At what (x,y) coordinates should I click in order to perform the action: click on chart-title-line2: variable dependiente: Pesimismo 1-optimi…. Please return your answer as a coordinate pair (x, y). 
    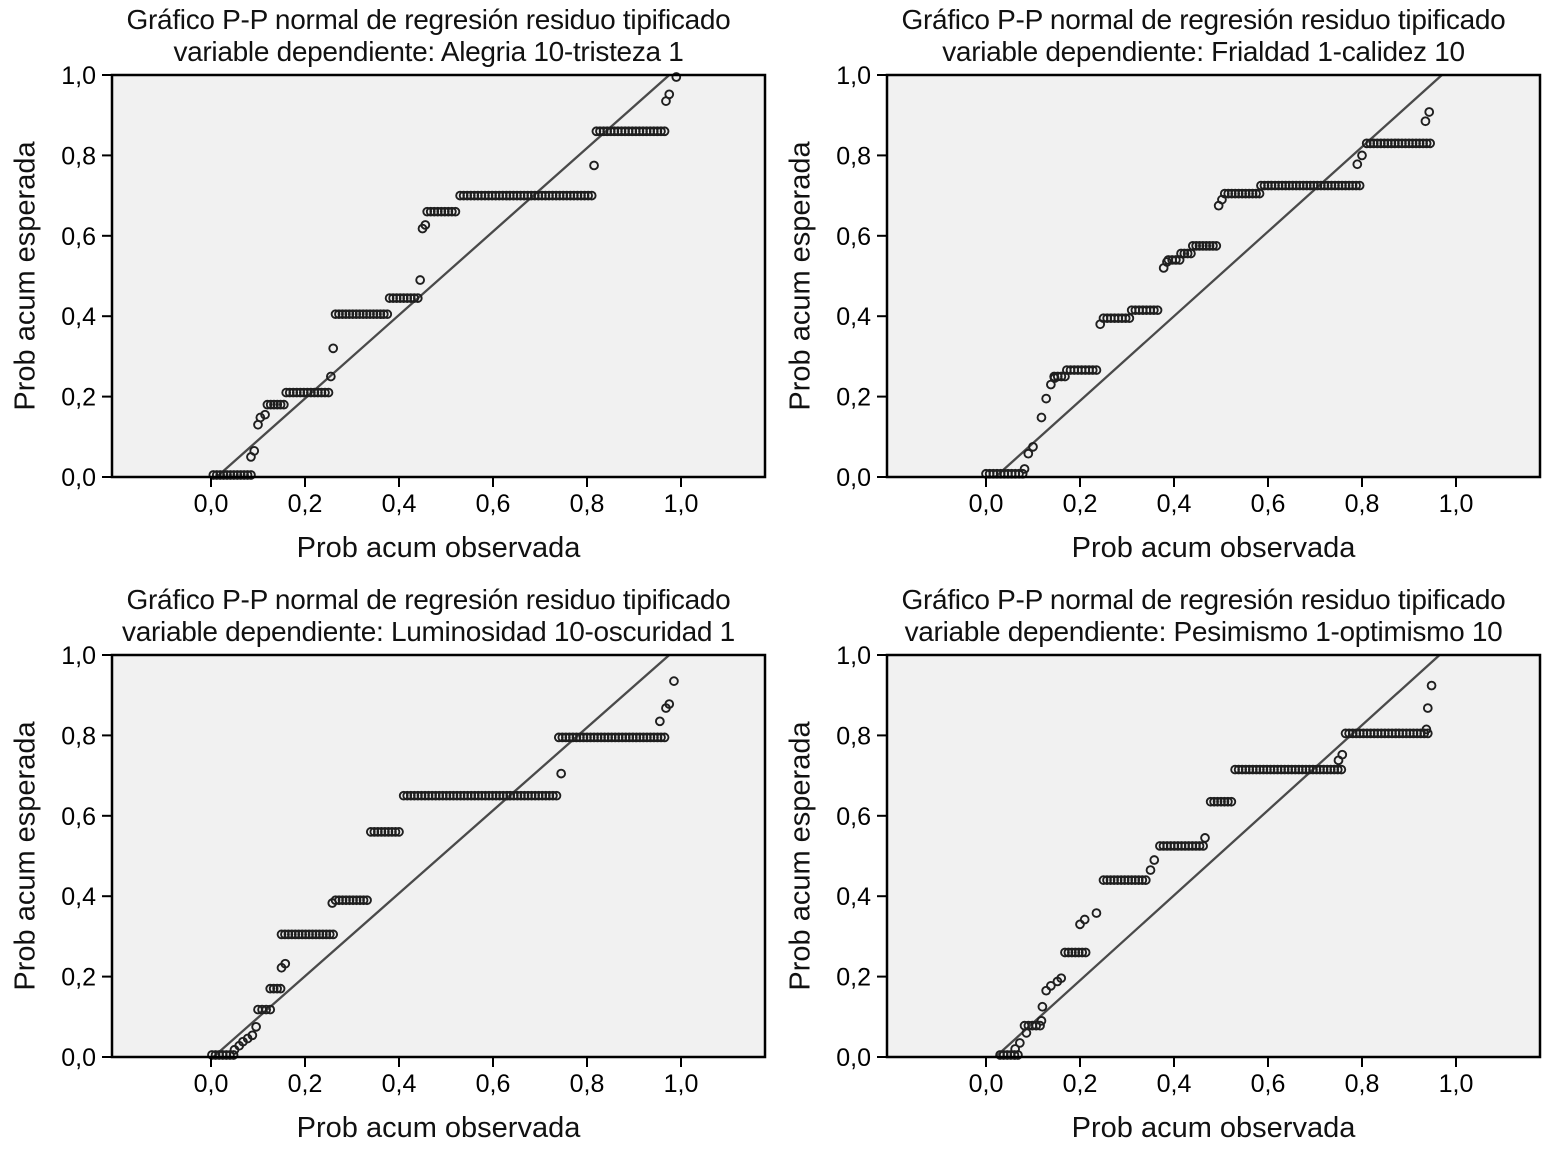
    Looking at the image, I should click on (1203, 631).